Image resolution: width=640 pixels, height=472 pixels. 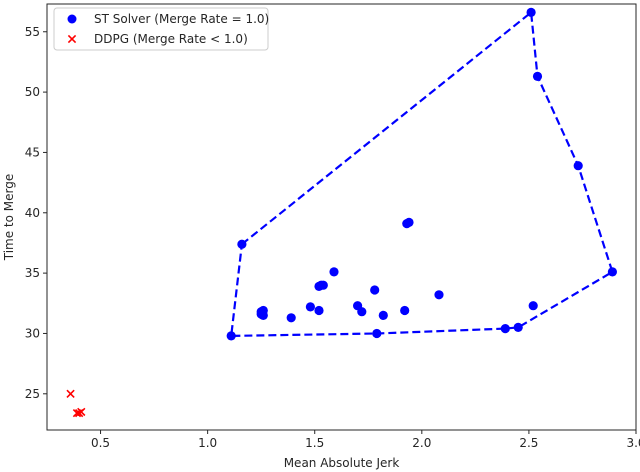 I want to click on y-tick-label: 55, so click(x=32, y=32).